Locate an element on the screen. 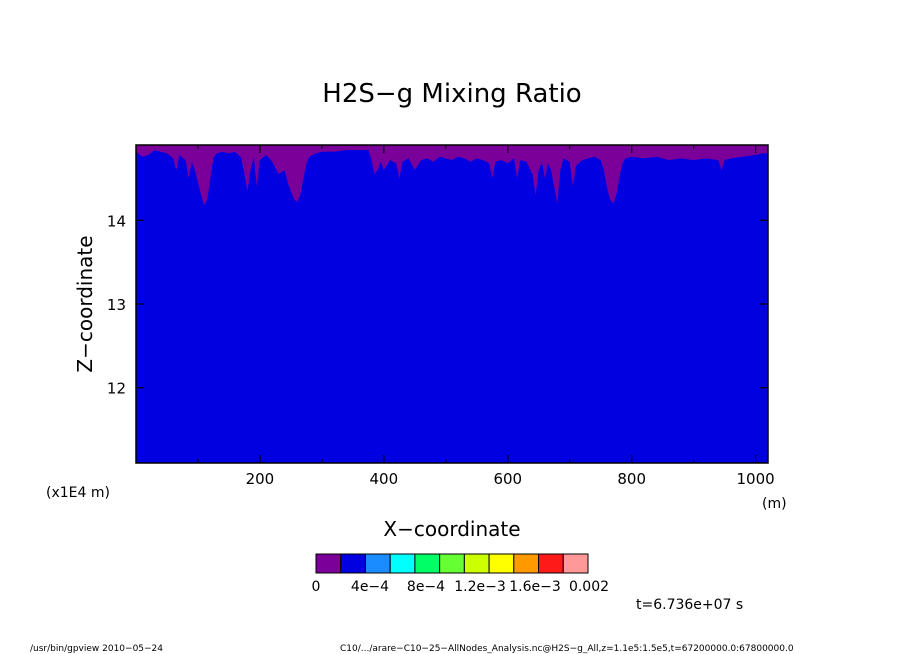 This screenshot has height=654, width=904. x-tick-label: 1000 is located at coordinates (756, 479).